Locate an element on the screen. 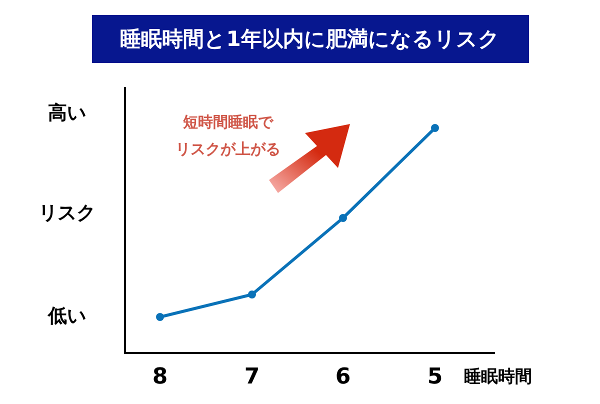 The height and width of the screenshot is (404, 600). annotation: 短時間睡眠で is located at coordinates (228, 122).